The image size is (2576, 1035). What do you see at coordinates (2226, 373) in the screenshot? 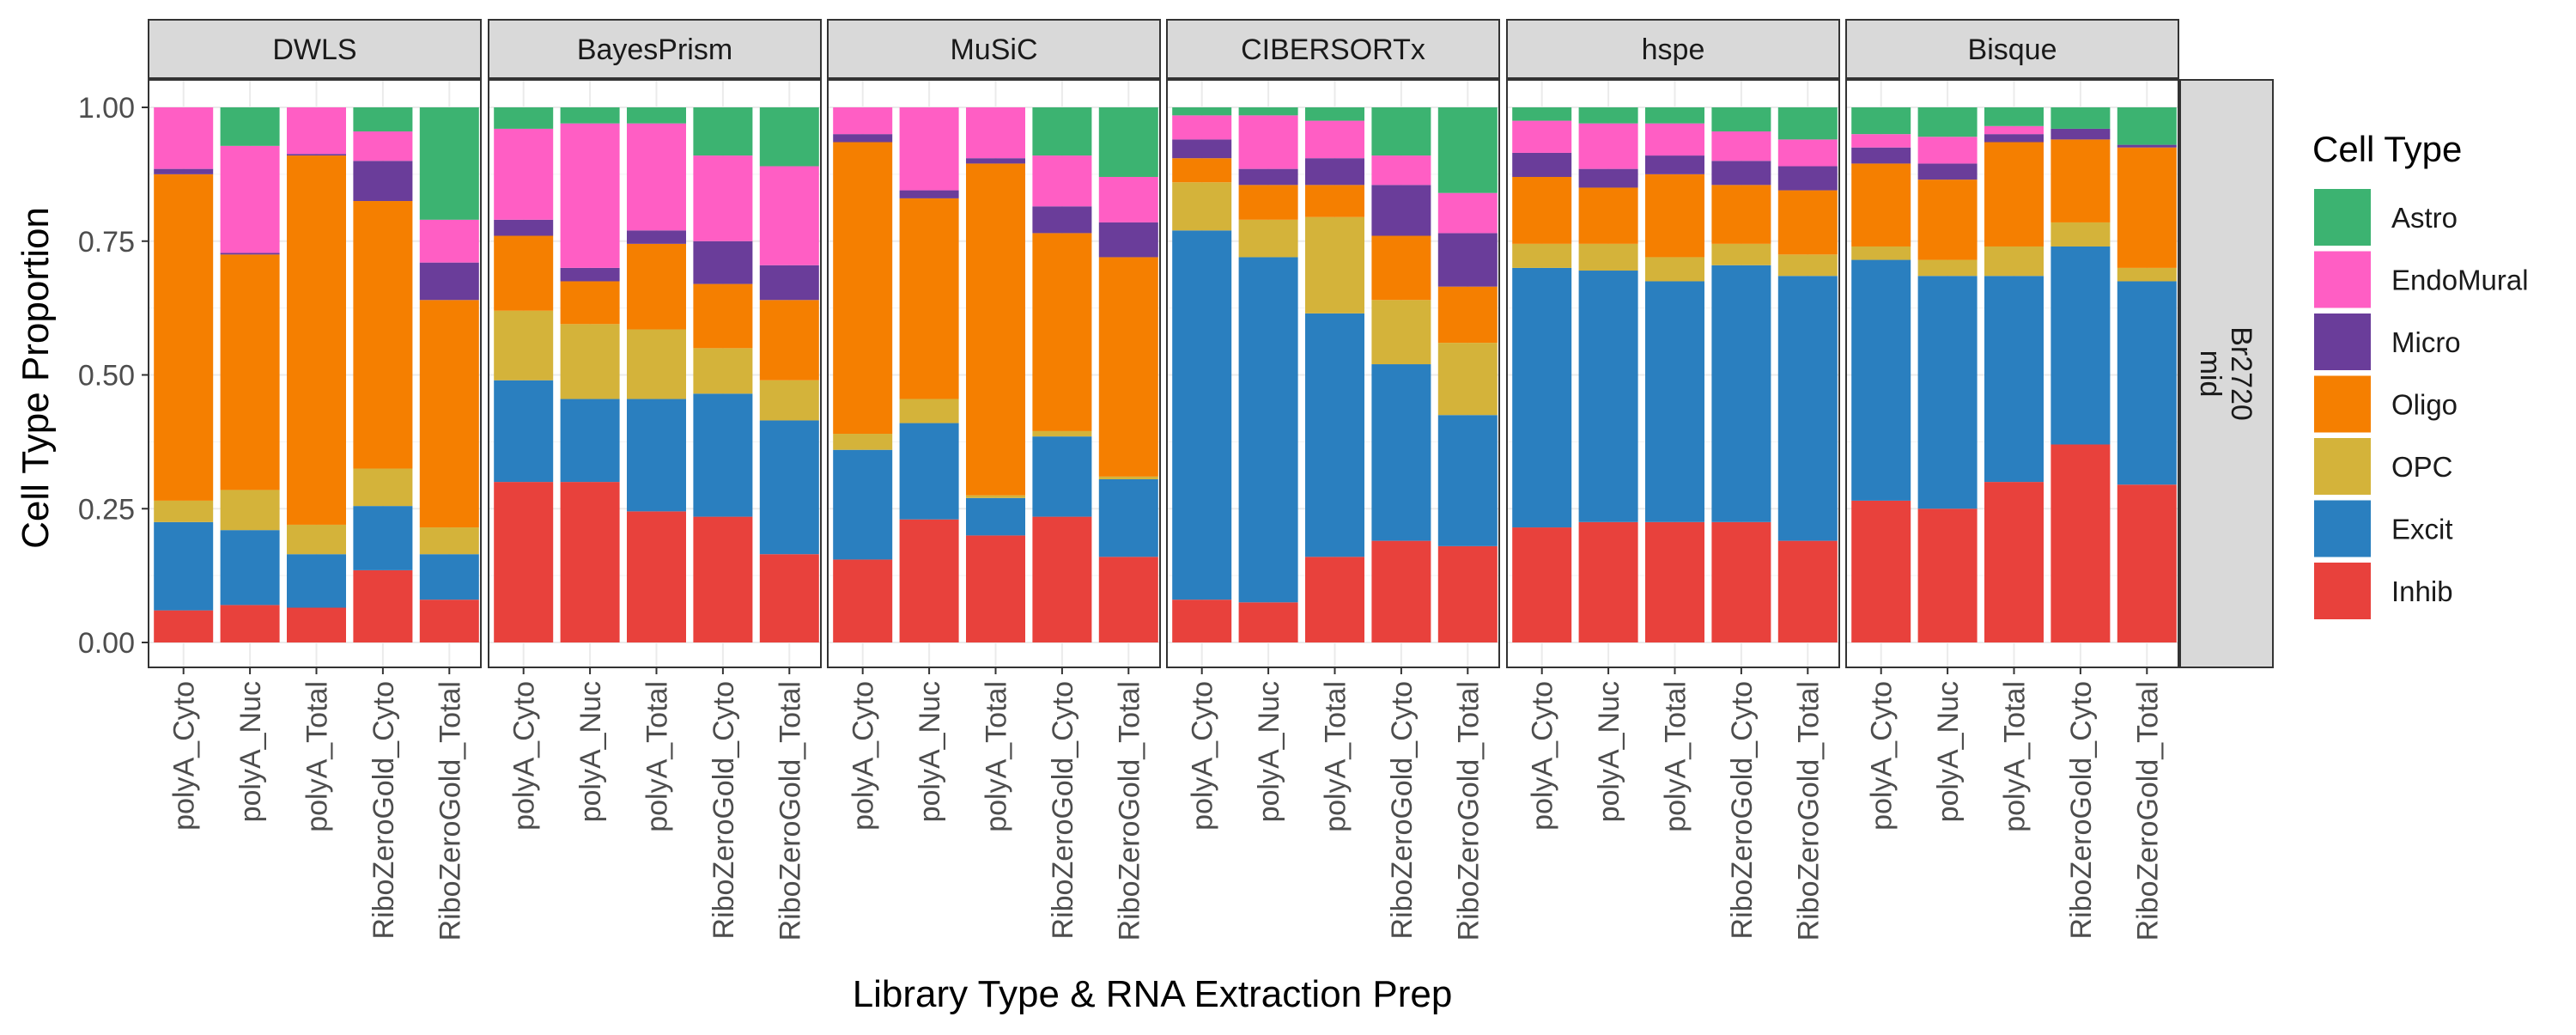
I see `row-strip-box` at bounding box center [2226, 373].